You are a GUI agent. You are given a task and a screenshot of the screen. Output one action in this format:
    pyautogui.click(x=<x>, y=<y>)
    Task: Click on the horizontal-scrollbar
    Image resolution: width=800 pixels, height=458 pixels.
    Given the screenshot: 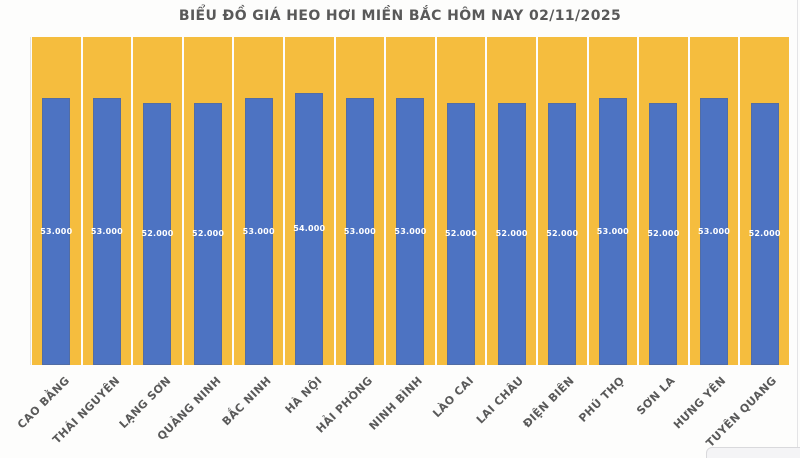 What is the action you would take?
    pyautogui.click(x=753, y=452)
    